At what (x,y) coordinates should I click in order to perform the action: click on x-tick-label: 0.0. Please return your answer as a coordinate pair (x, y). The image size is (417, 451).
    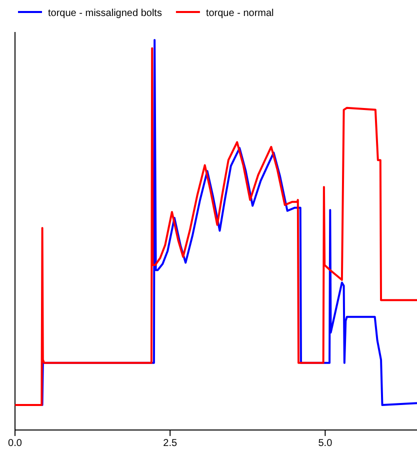
    Looking at the image, I should click on (15, 444).